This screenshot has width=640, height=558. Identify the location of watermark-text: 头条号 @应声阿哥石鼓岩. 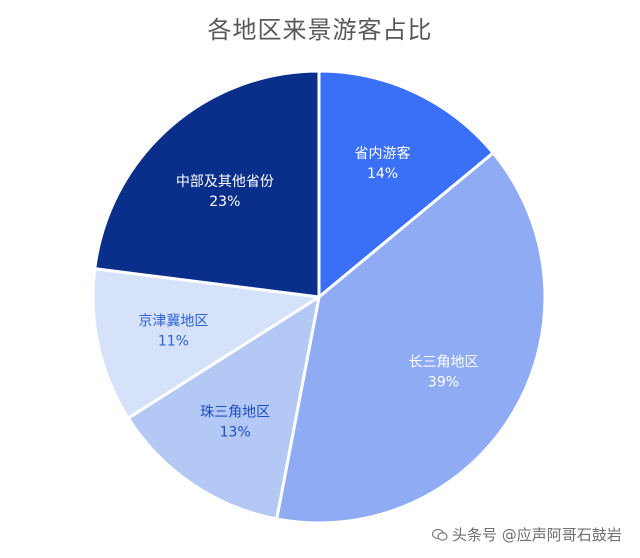
(537, 535).